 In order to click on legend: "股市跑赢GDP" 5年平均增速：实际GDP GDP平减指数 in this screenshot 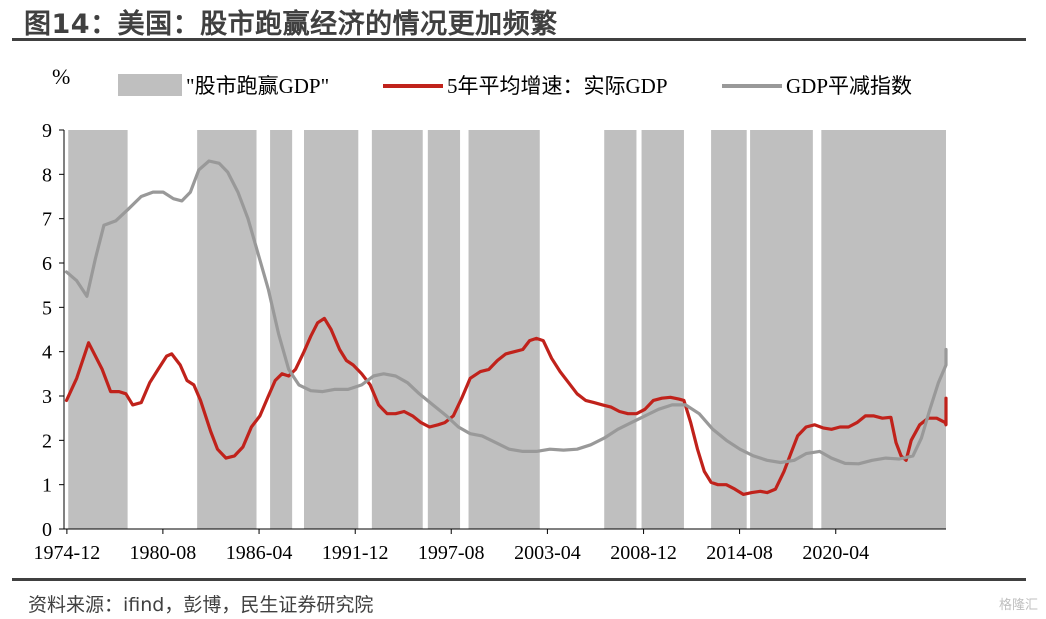, I will do `click(515, 86)`.